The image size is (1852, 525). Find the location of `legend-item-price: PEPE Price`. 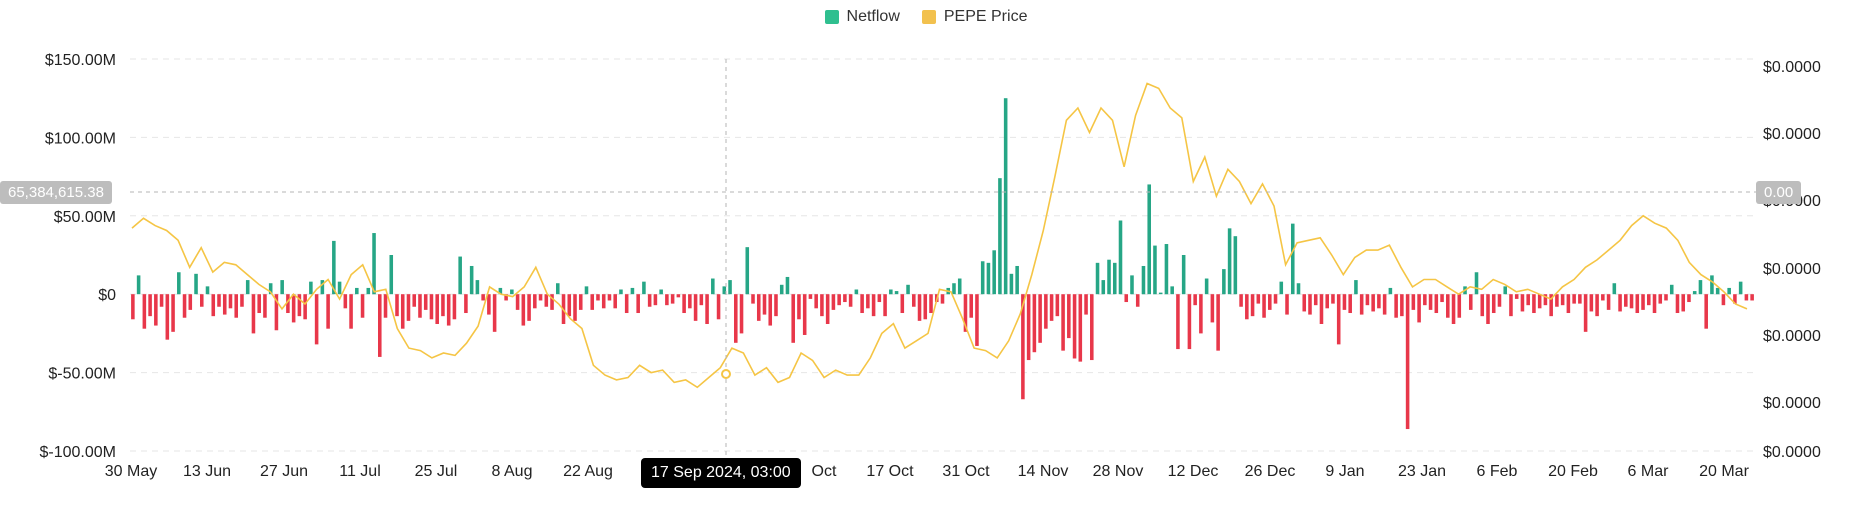

legend-item-price: PEPE Price is located at coordinates (974, 17).